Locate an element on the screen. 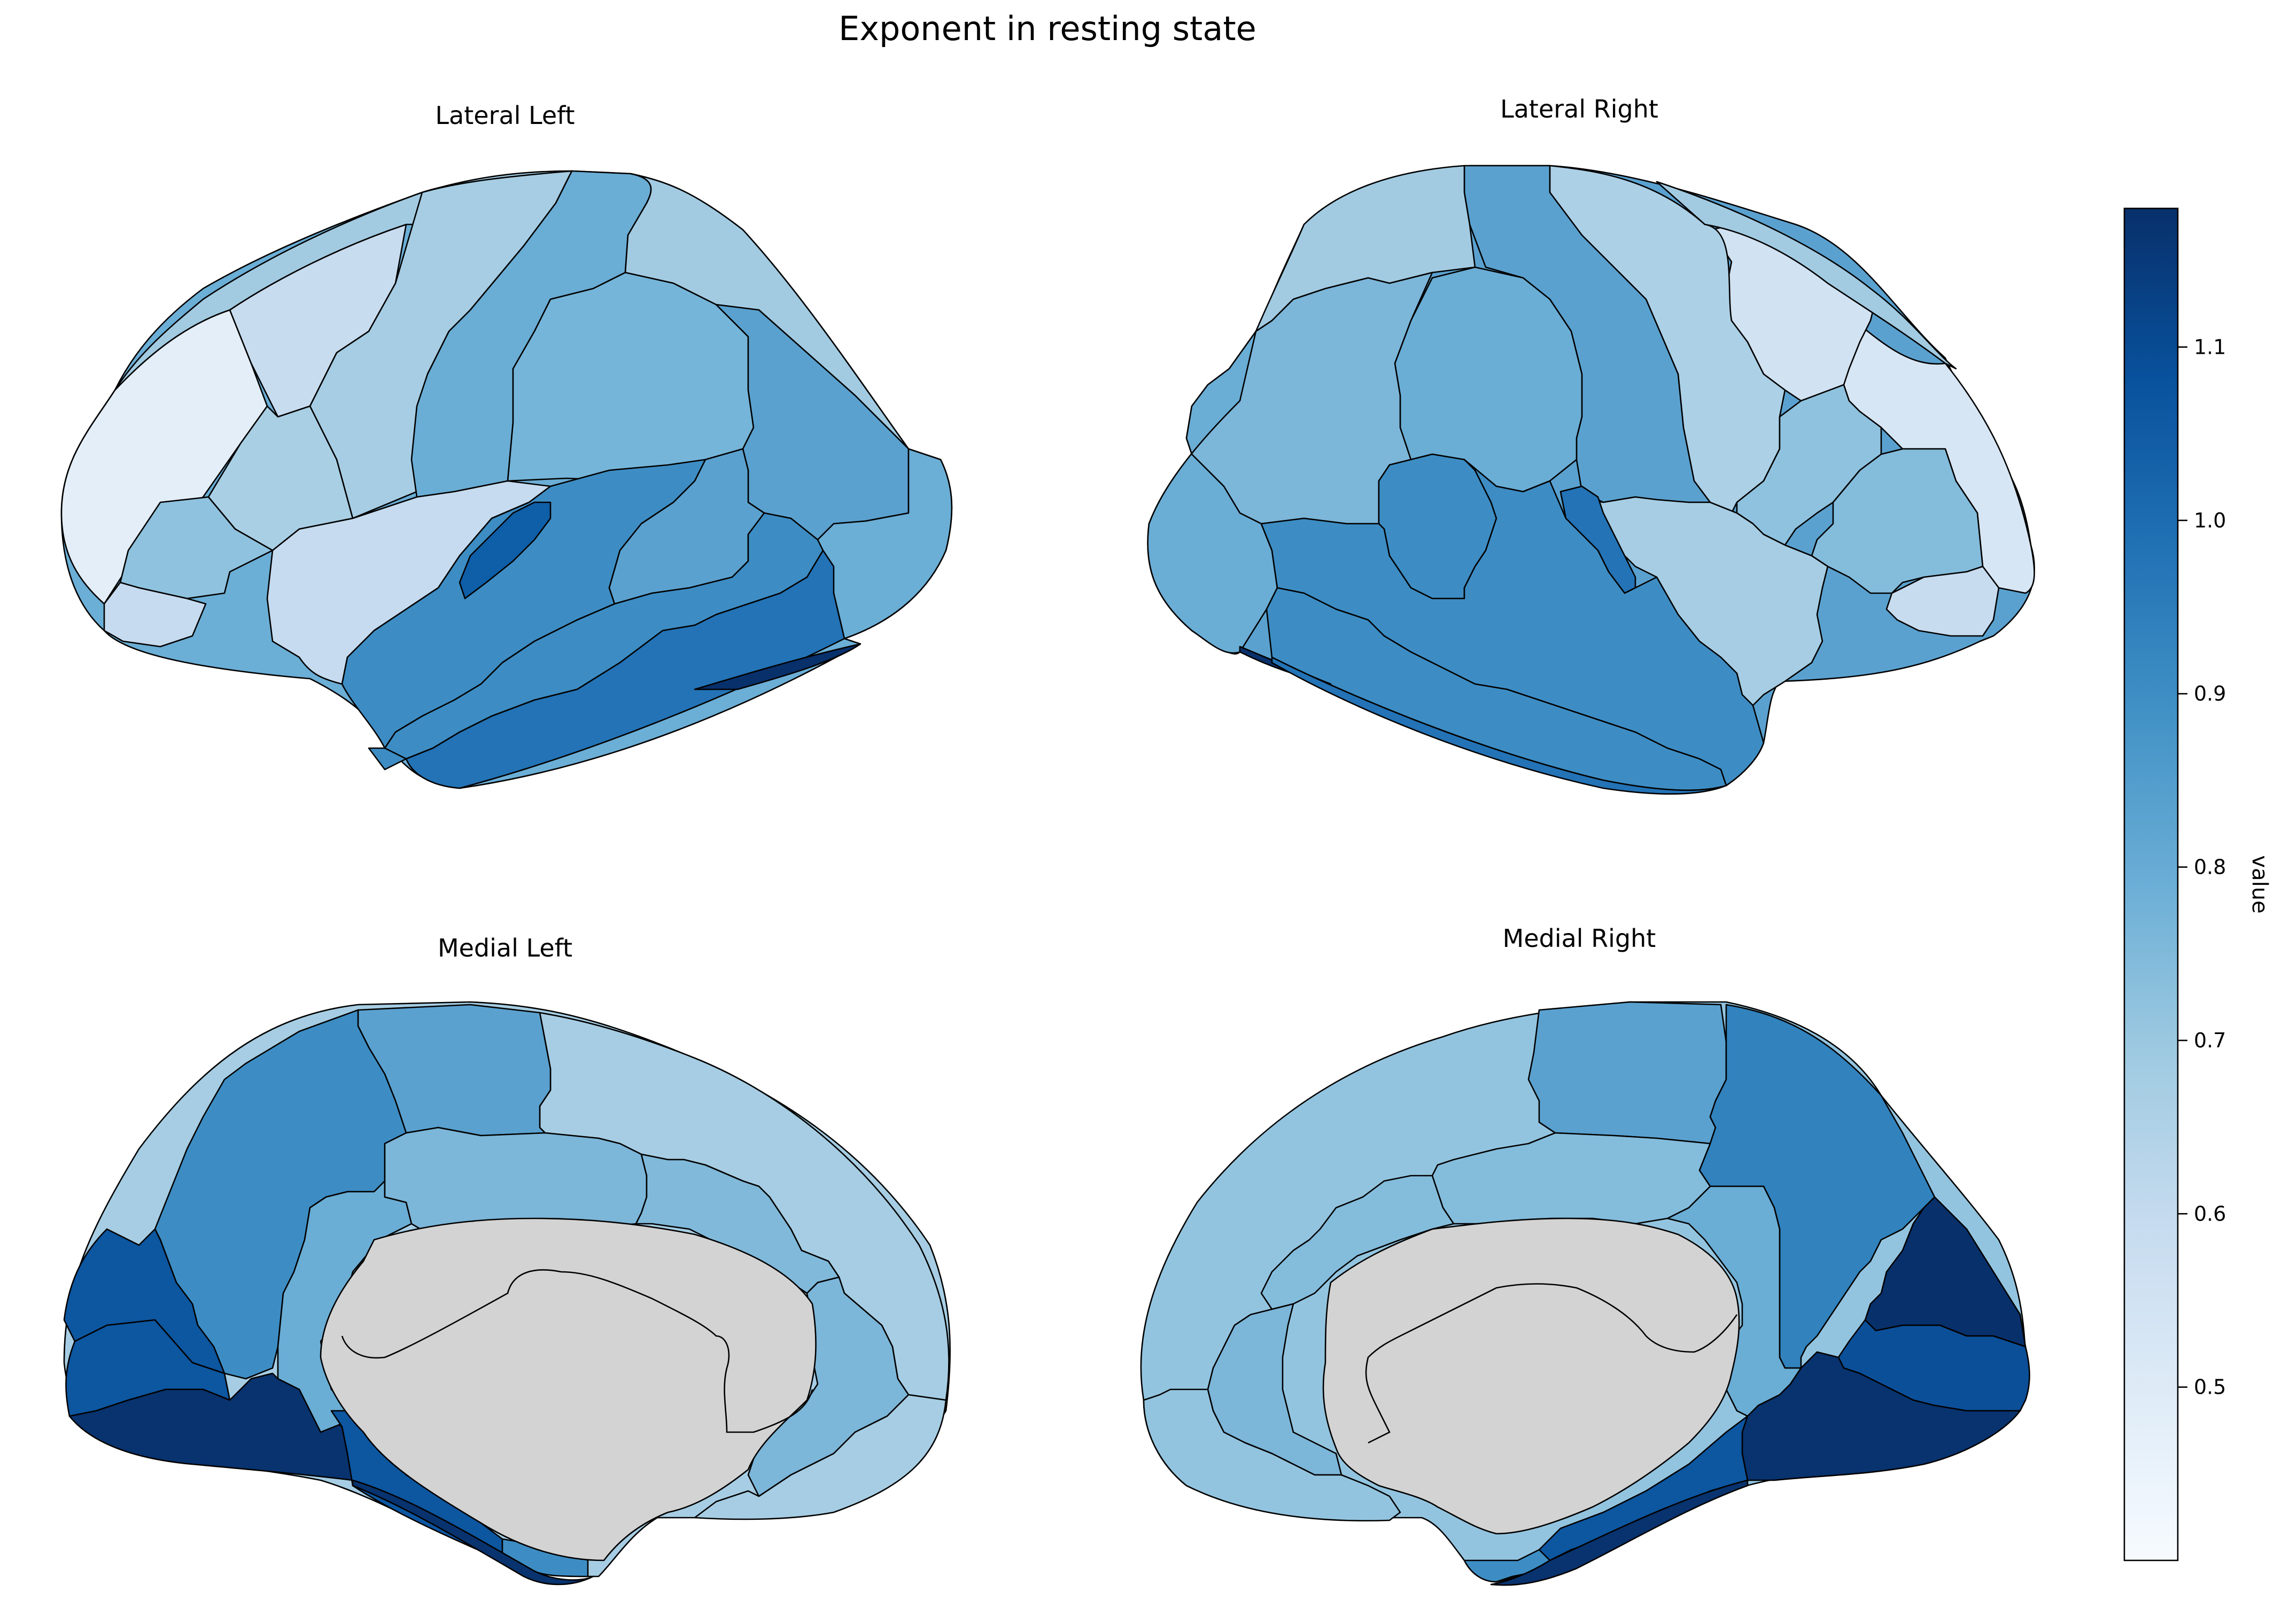 The height and width of the screenshot is (1624, 2282). colorbar: 0.5 0.6 0.7 0.8 0.9 1.0 1.1 value is located at coordinates (2198, 884).